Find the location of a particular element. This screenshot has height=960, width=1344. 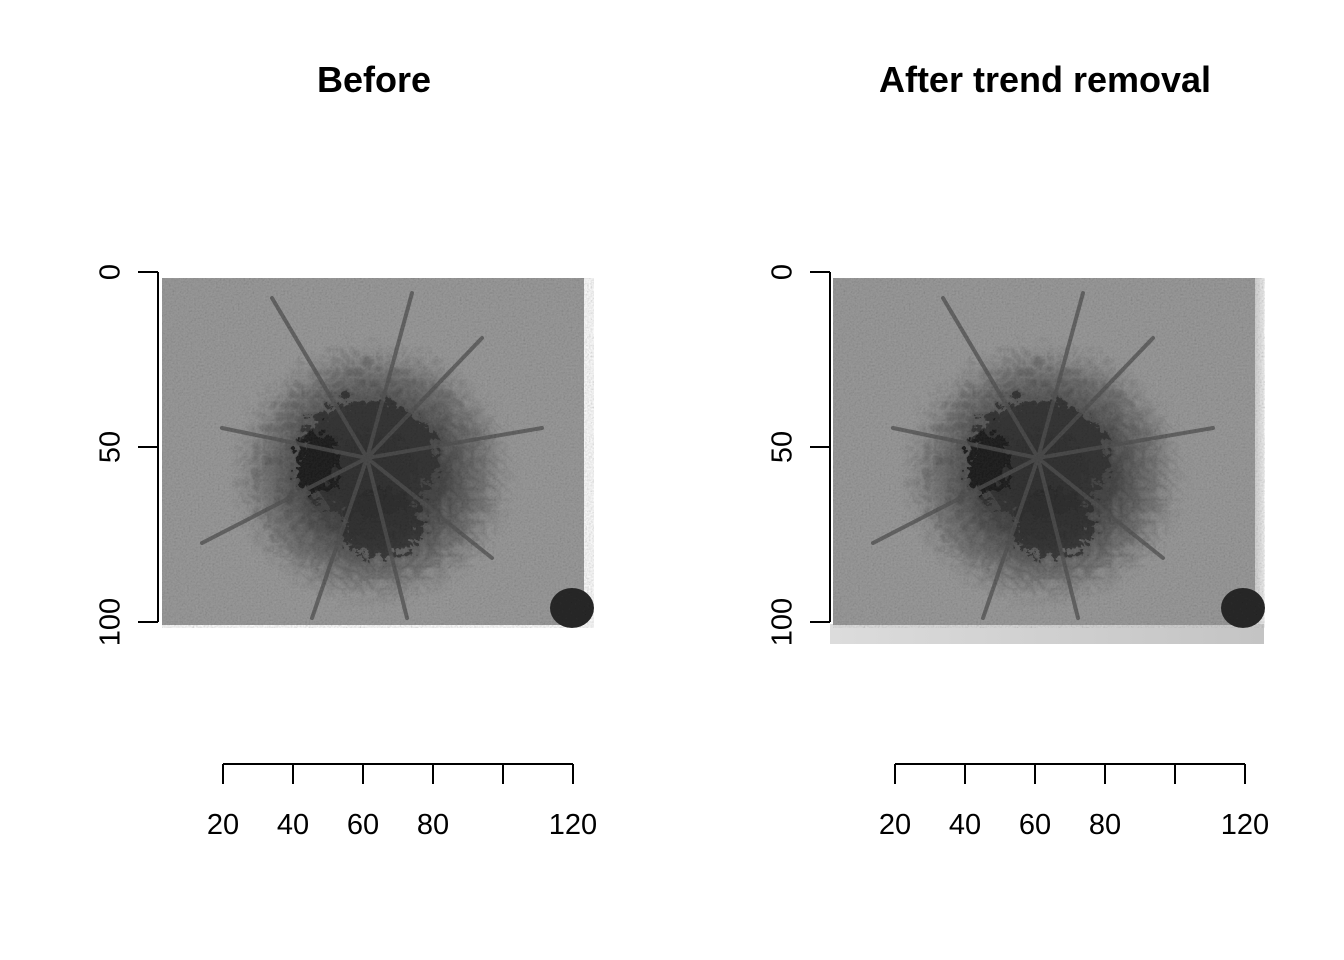

trend-band-right is located at coordinates (1259, 461).